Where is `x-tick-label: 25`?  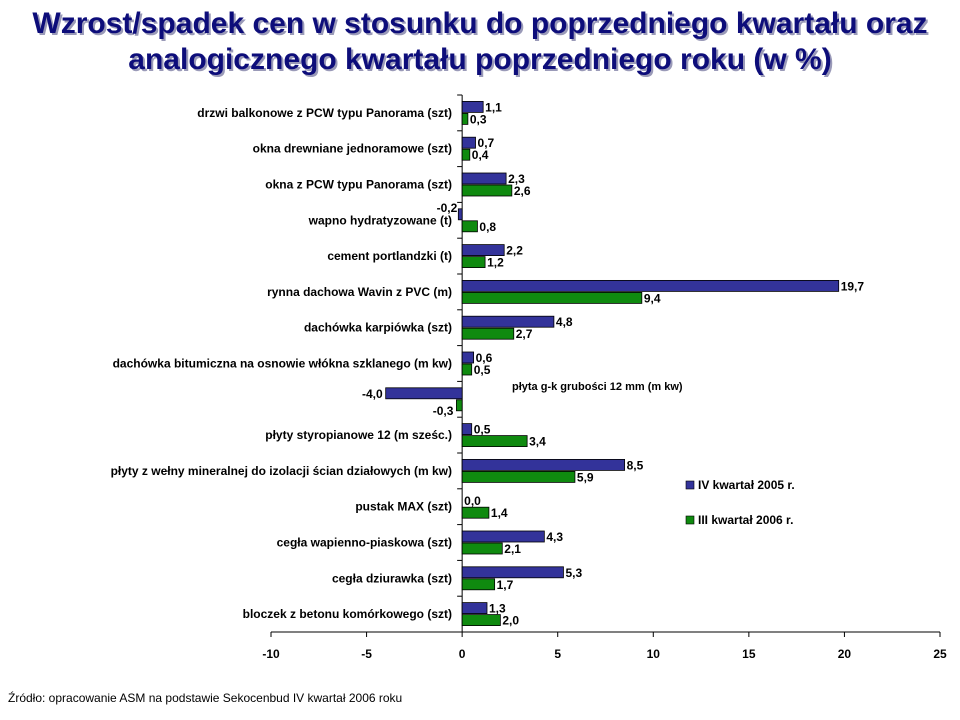 x-tick-label: 25 is located at coordinates (940, 654).